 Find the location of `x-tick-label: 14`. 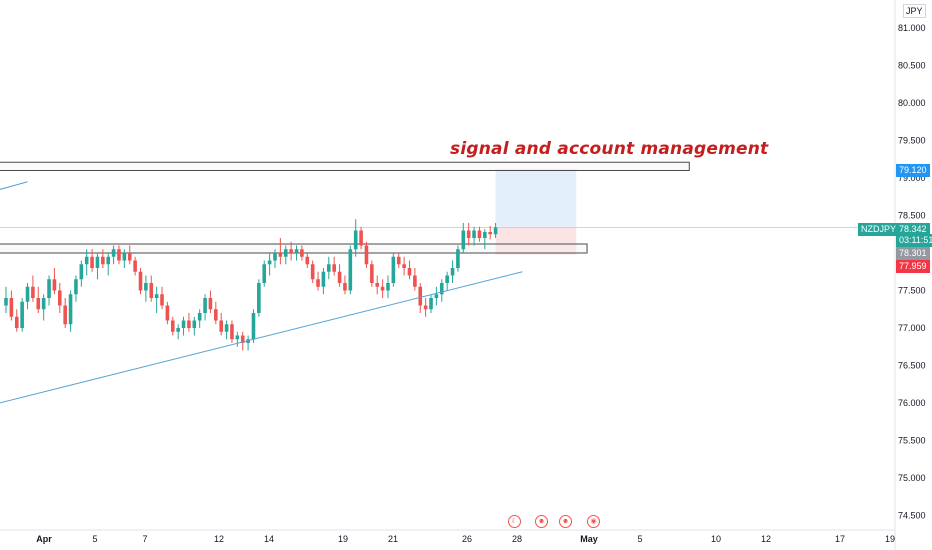

x-tick-label: 14 is located at coordinates (269, 539).